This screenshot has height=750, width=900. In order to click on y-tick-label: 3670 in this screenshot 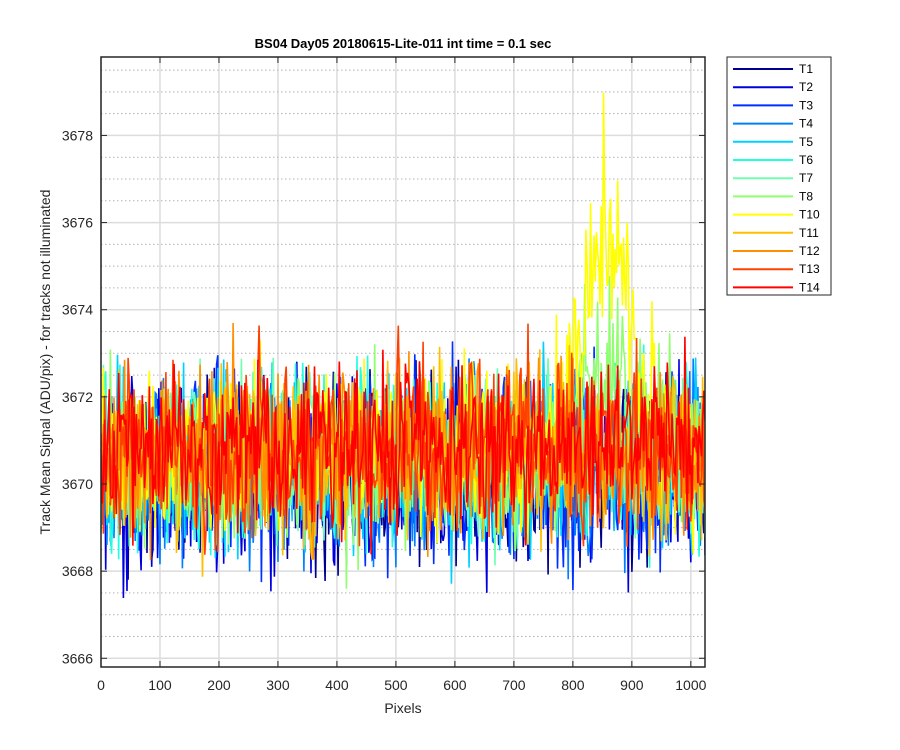, I will do `click(77, 484)`.